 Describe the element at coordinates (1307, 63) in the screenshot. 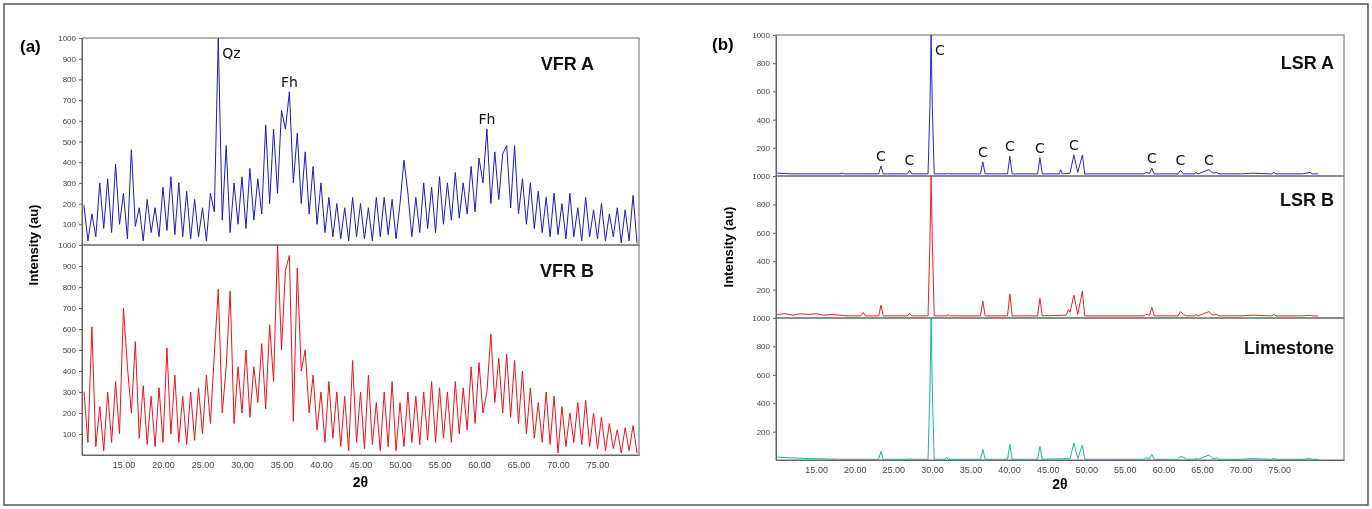

I see `text: LSR A` at that location.